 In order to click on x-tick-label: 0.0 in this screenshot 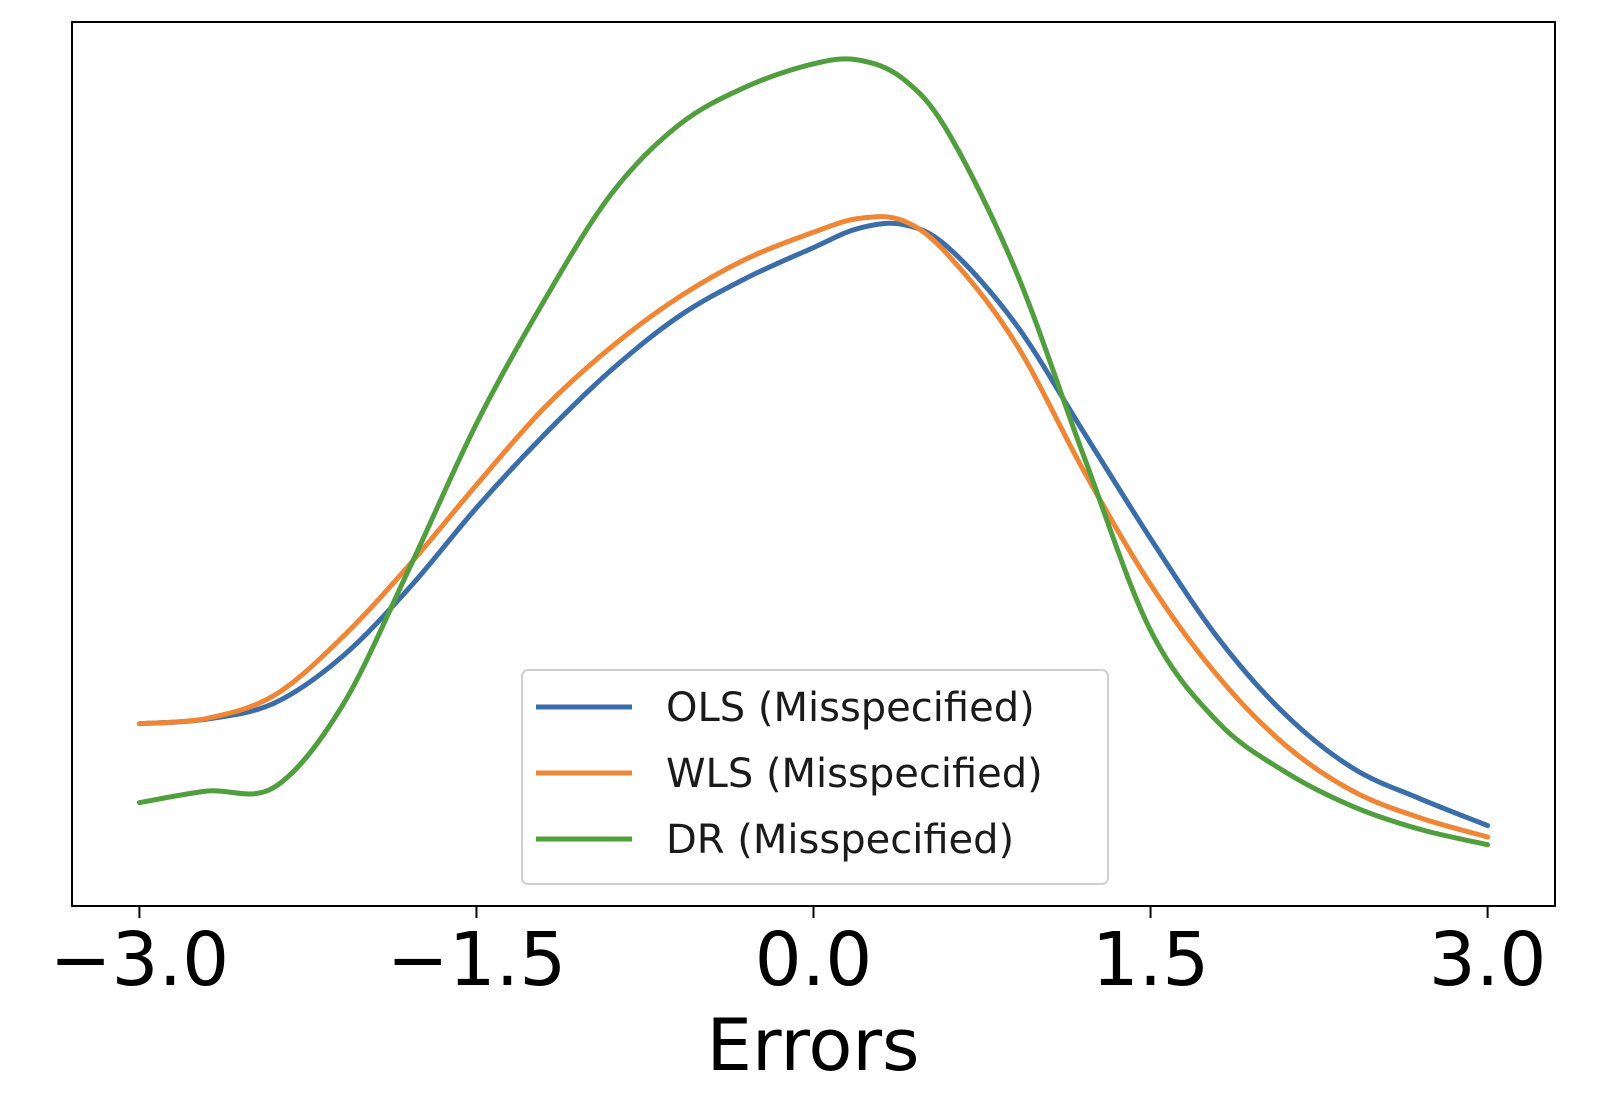, I will do `click(814, 960)`.